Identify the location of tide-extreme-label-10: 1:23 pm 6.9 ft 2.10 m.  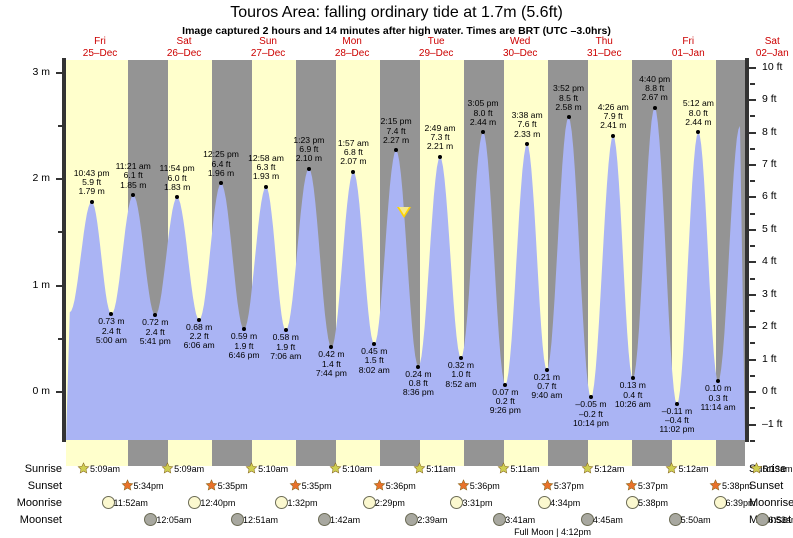
(309, 149).